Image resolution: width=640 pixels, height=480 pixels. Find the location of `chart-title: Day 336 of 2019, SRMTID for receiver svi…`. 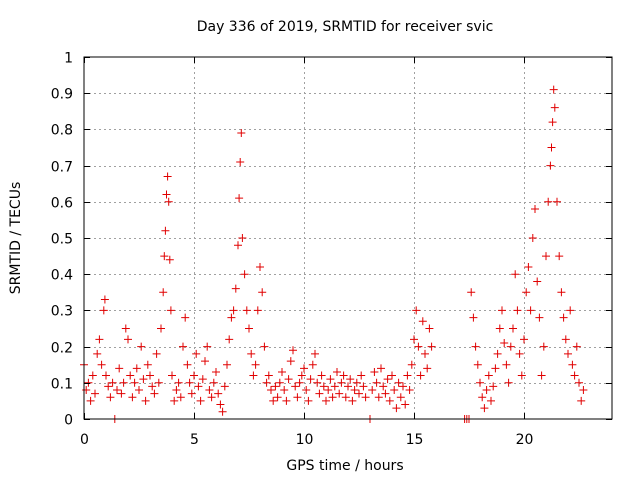

chart-title: Day 336 of 2019, SRMTID for receiver svi… is located at coordinates (345, 27).